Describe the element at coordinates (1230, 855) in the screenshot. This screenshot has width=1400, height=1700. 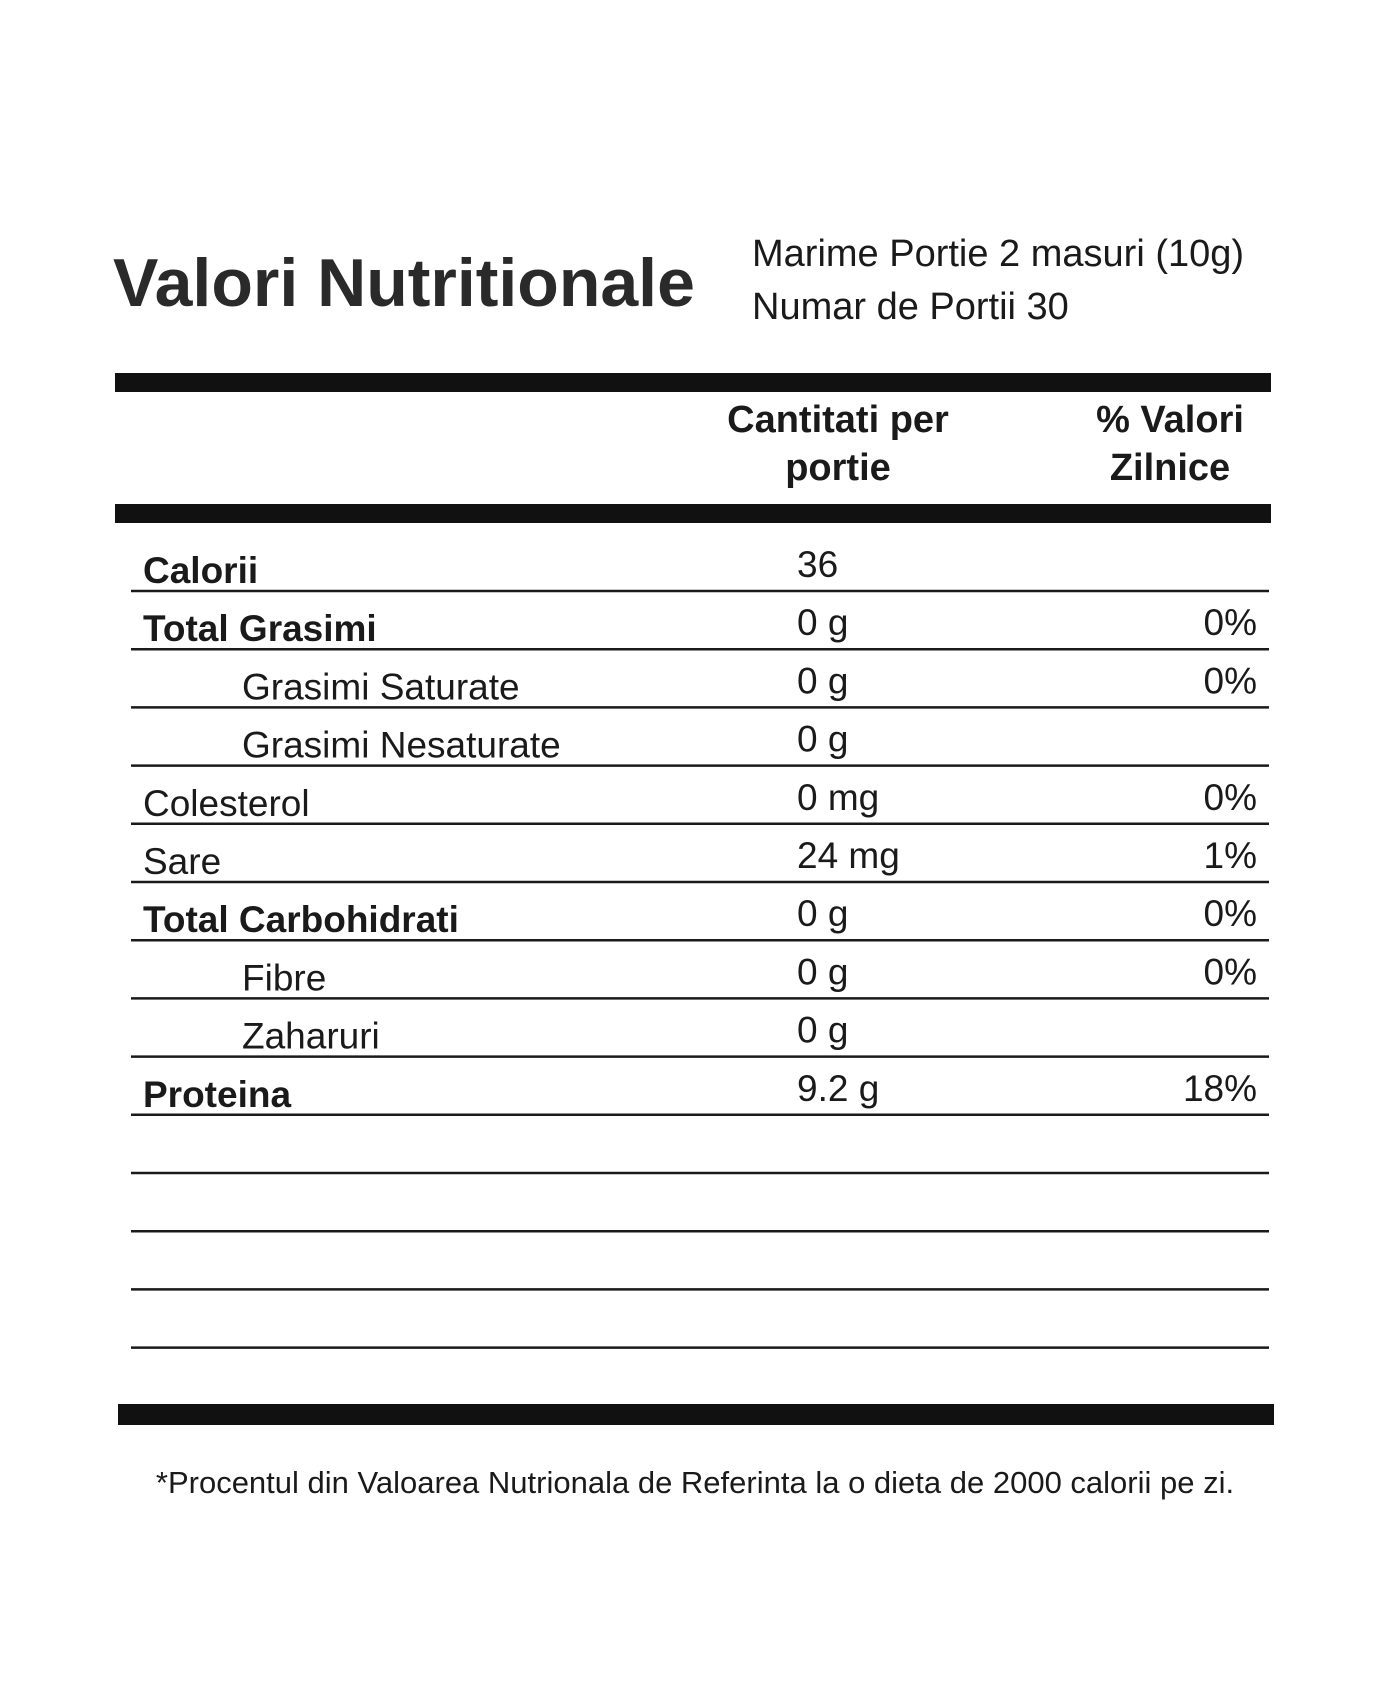
I see `daily-value: 1%` at that location.